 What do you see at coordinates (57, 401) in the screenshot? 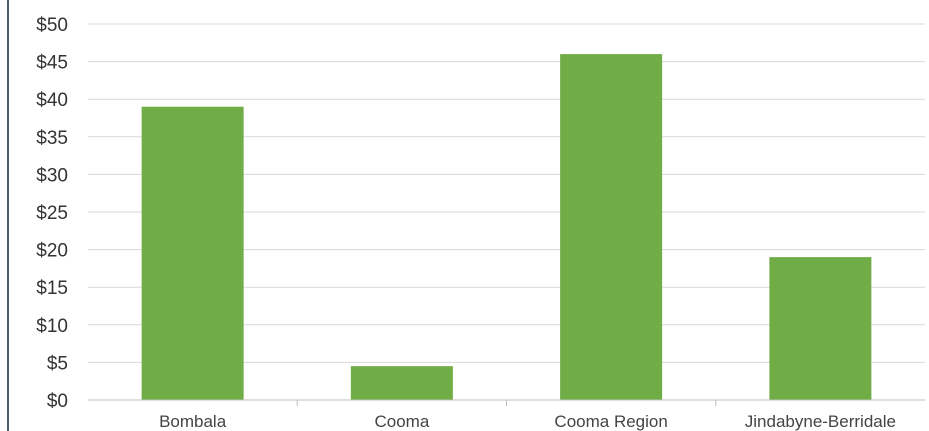
I see `y-tick-label: $0` at bounding box center [57, 401].